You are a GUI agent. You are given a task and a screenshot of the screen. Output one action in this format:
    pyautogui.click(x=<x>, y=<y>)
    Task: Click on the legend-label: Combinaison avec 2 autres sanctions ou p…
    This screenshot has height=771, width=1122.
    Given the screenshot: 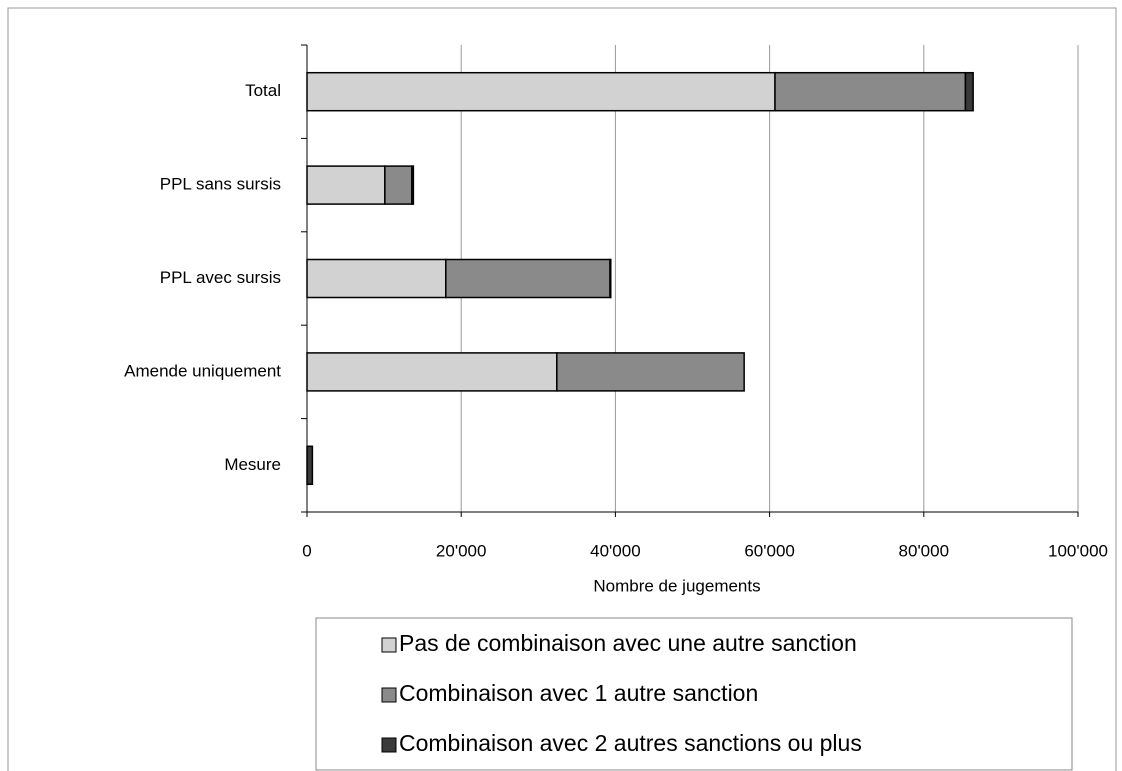 What is the action you would take?
    pyautogui.click(x=630, y=743)
    